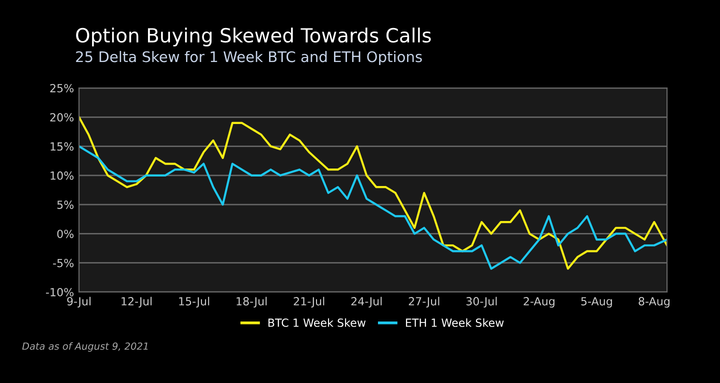  Describe the element at coordinates (309, 302) in the screenshot. I see `x-tick-label: 21-Jul` at that location.